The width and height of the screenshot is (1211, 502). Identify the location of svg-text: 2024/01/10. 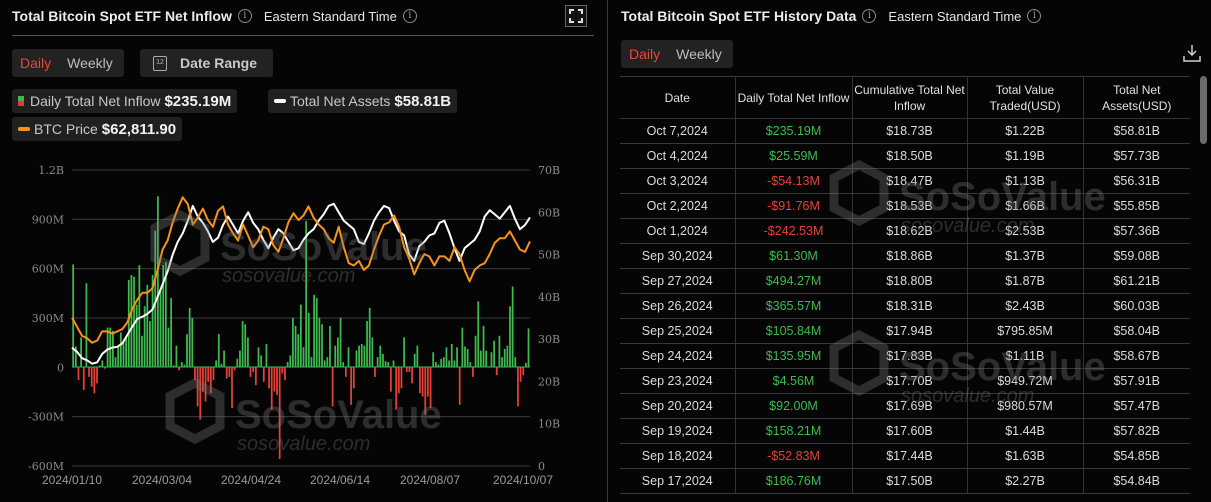
(72, 480).